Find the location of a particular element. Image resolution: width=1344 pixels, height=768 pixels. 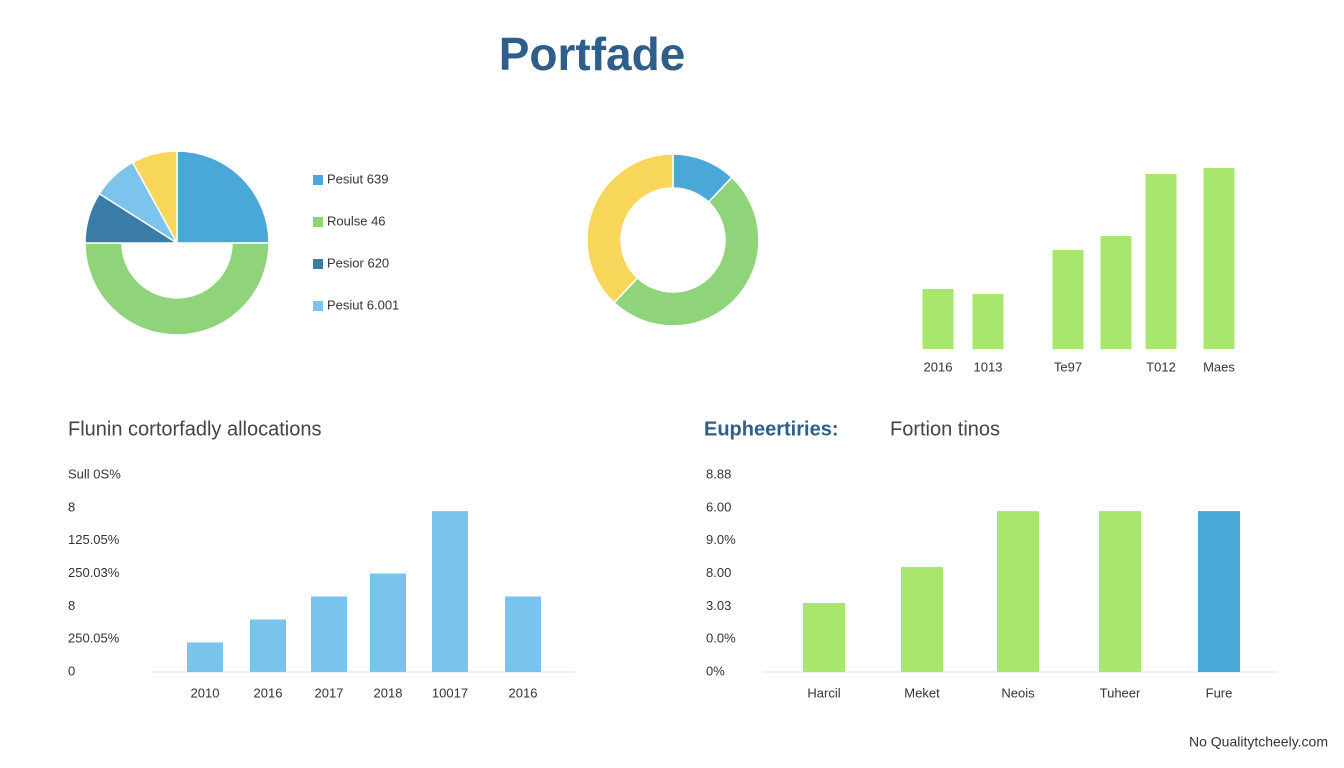

x-tick-label: 1013 is located at coordinates (988, 366).